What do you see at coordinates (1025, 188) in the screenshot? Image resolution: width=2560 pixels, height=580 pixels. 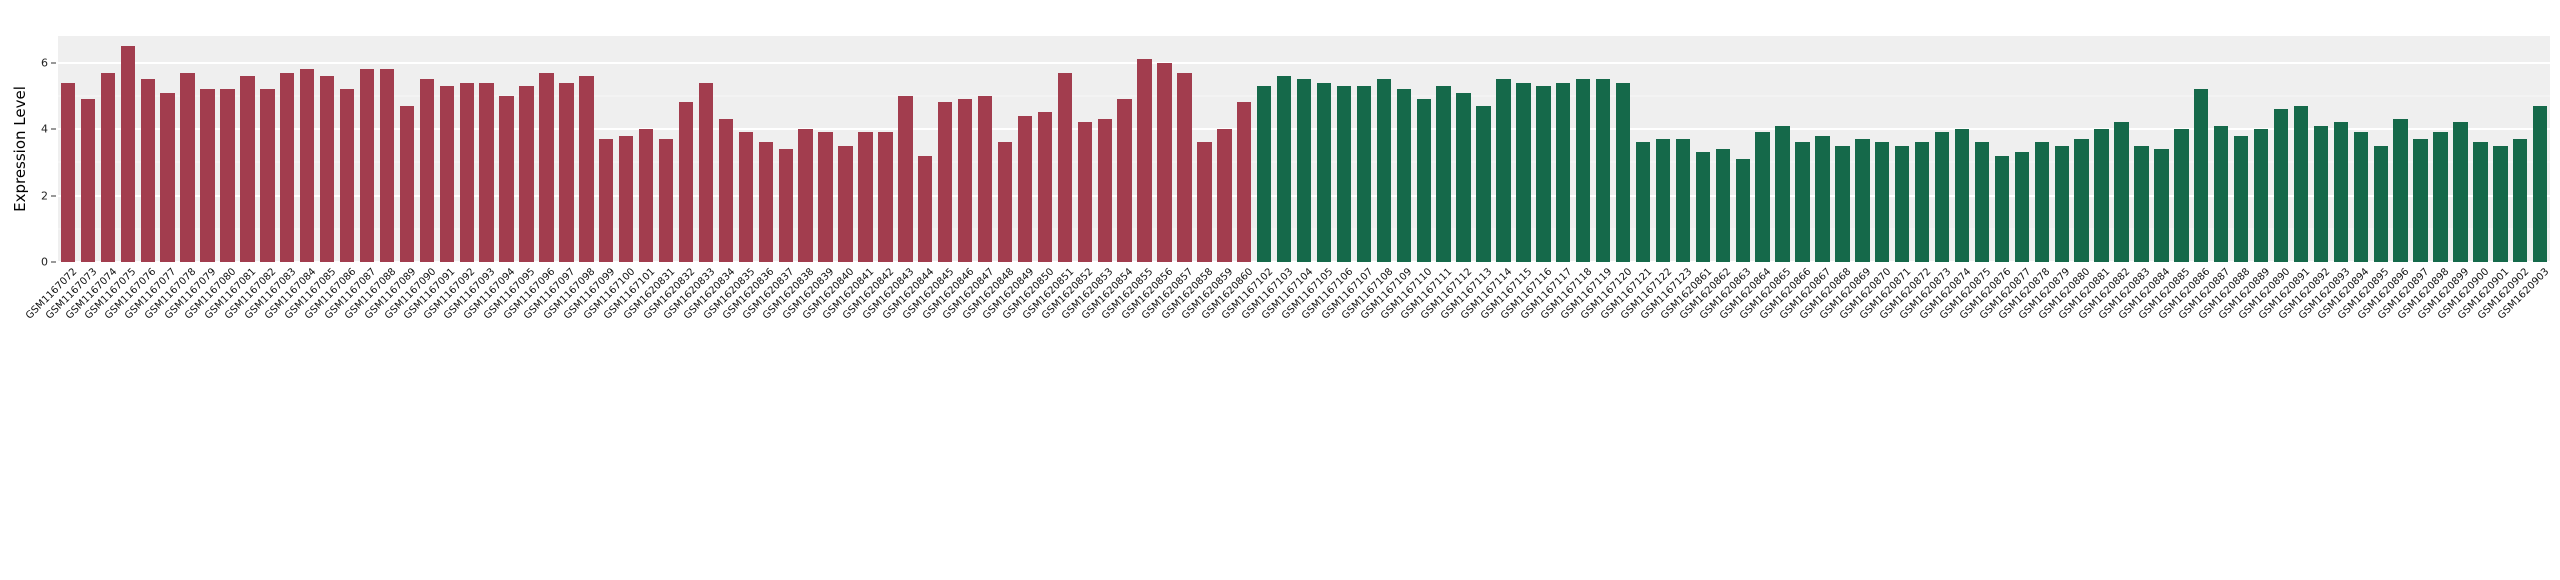 I see `bar-GSM1620849` at bounding box center [1025, 188].